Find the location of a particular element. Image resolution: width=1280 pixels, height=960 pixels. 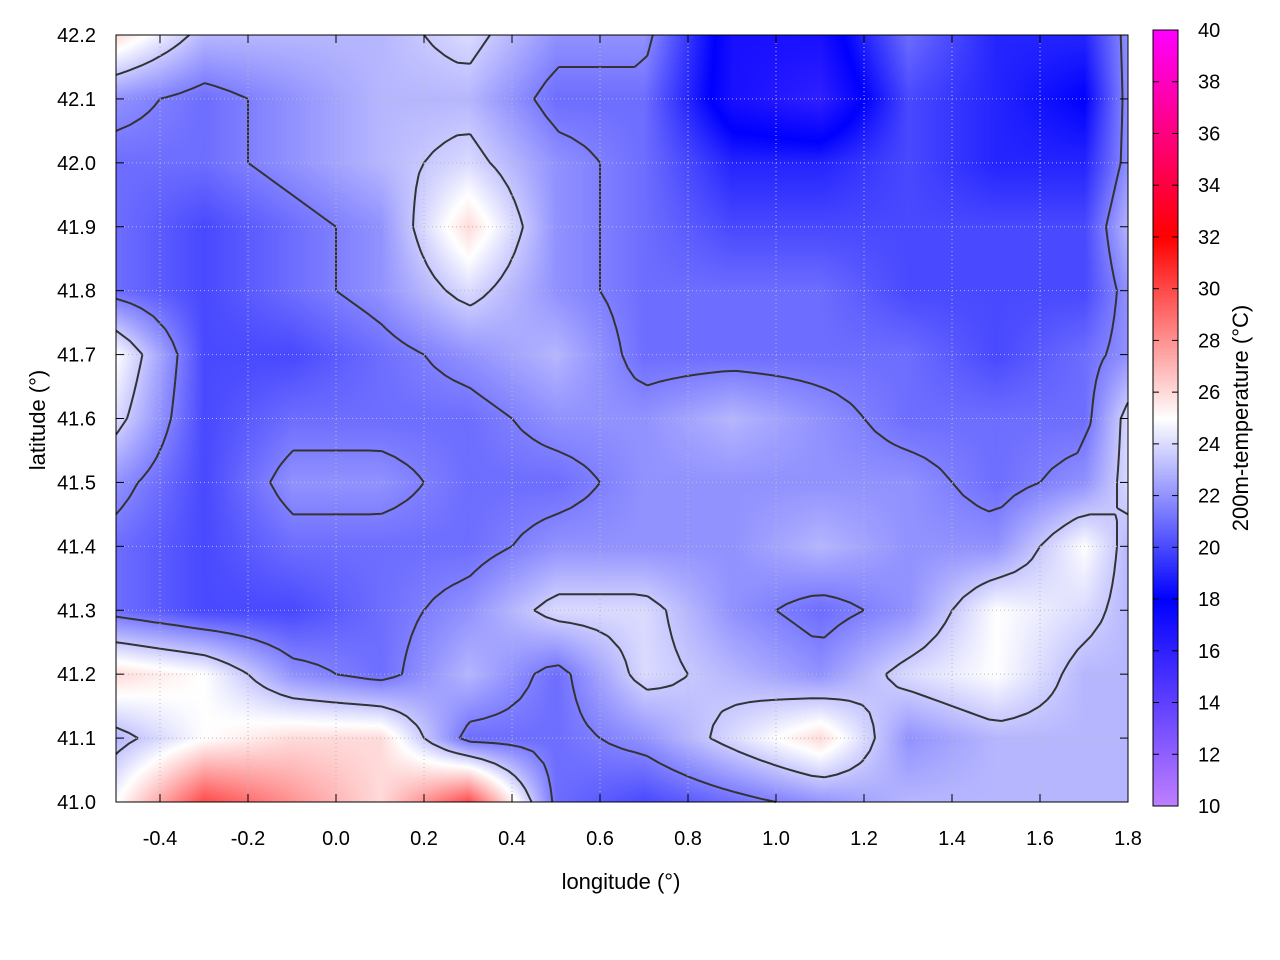

x-tick-label: 1.4 is located at coordinates (952, 839).